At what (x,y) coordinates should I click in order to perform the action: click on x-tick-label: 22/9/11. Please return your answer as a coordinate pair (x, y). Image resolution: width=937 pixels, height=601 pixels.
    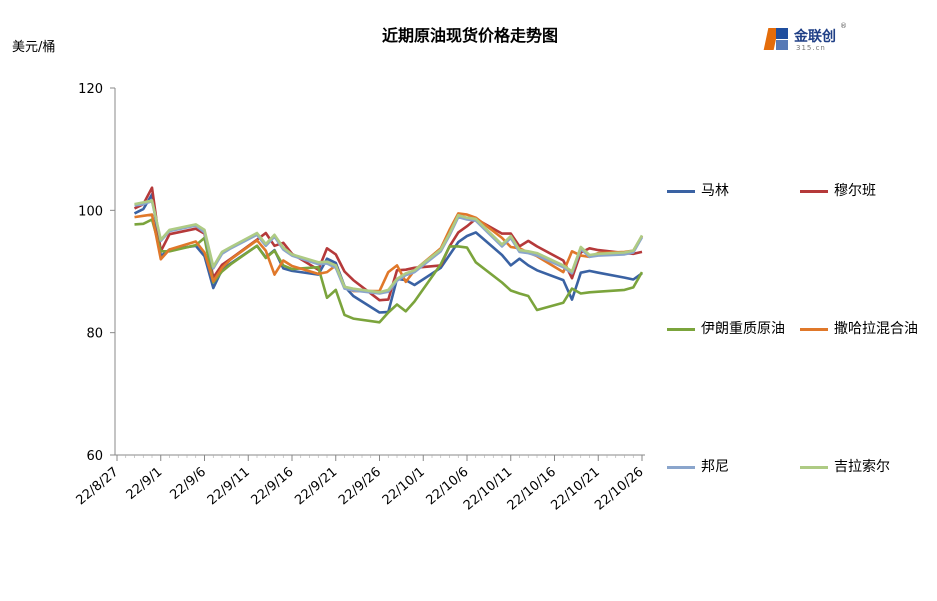
    Looking at the image, I should click on (229, 487).